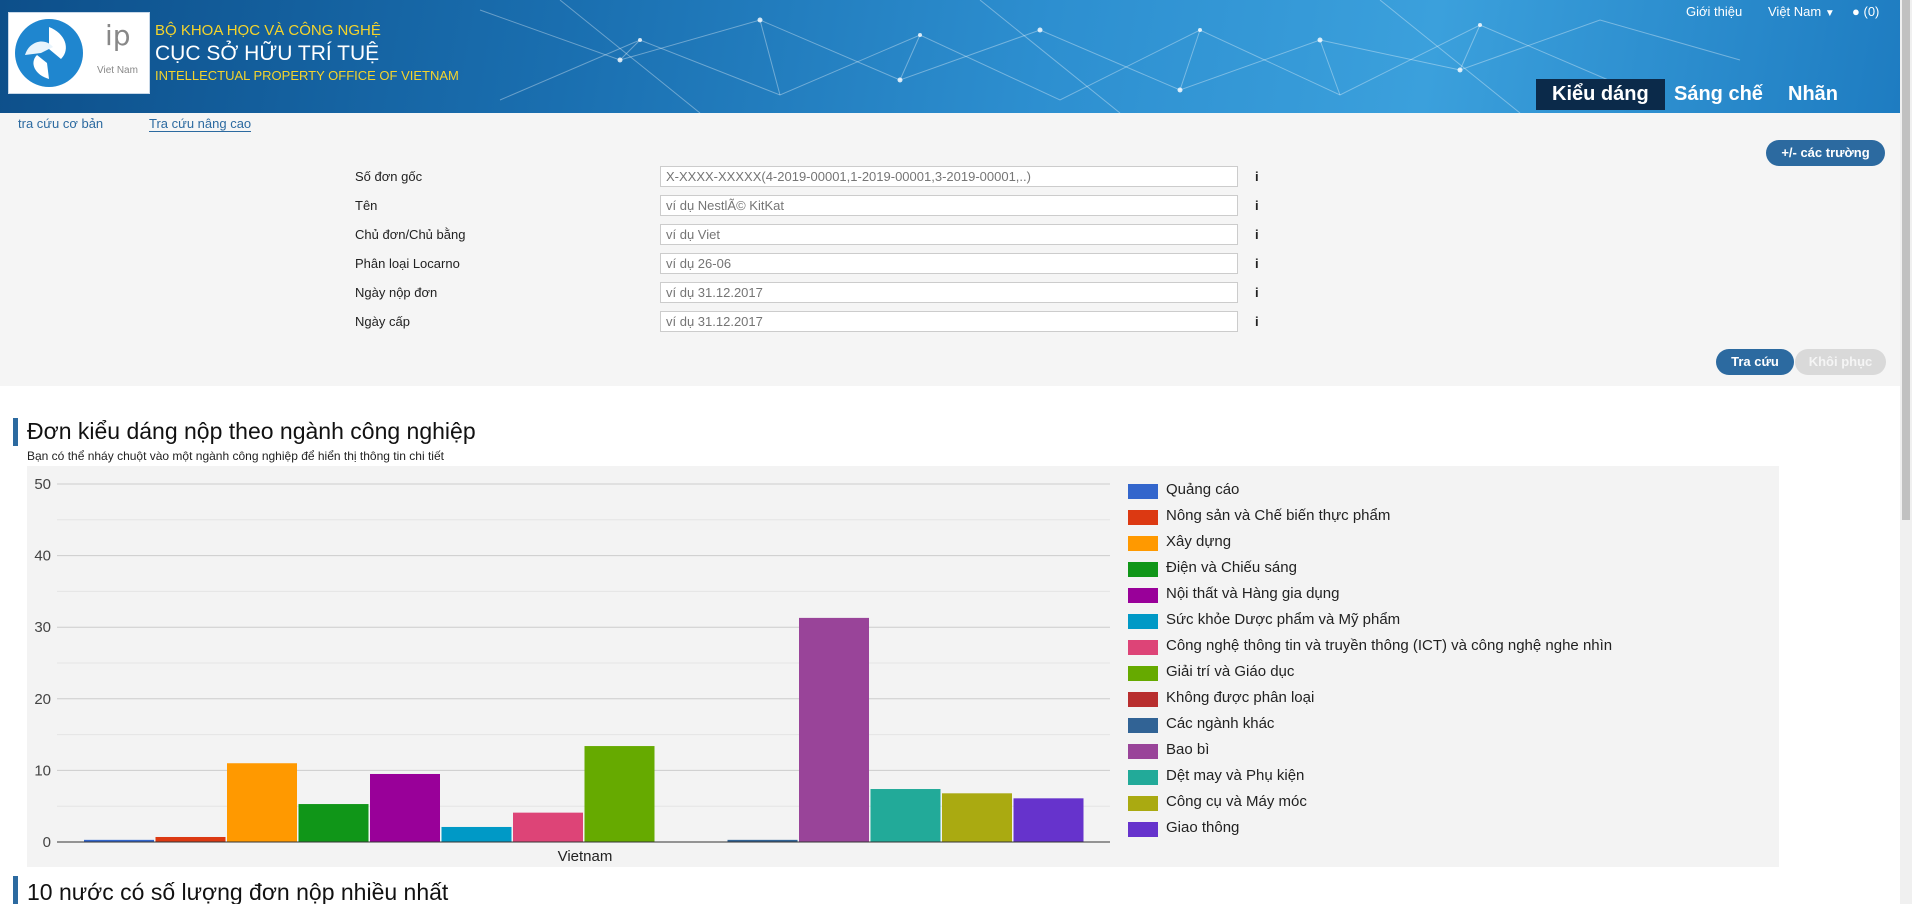  What do you see at coordinates (1203, 827) in the screenshot?
I see `legend-label: Giao thông` at bounding box center [1203, 827].